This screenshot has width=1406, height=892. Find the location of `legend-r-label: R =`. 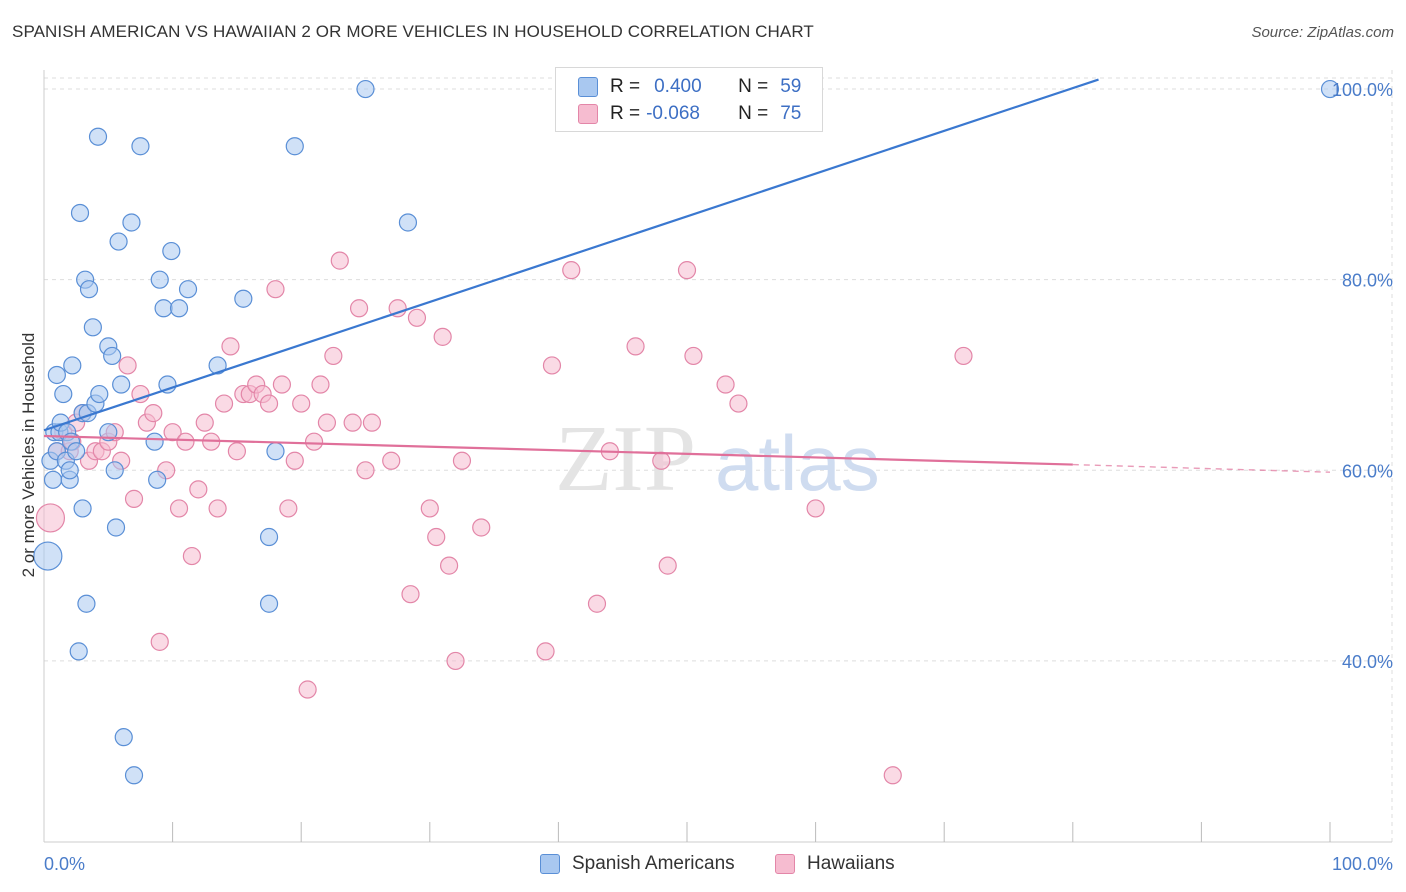

legend-r-label: R = is located at coordinates (625, 113).